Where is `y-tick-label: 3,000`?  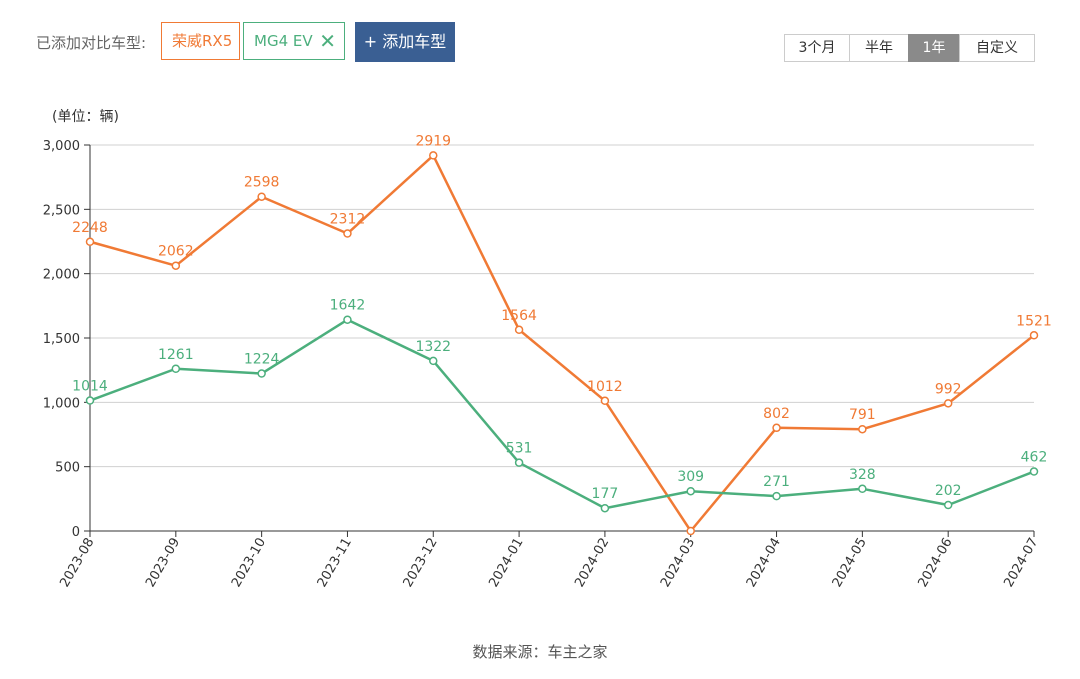 y-tick-label: 3,000 is located at coordinates (61, 146).